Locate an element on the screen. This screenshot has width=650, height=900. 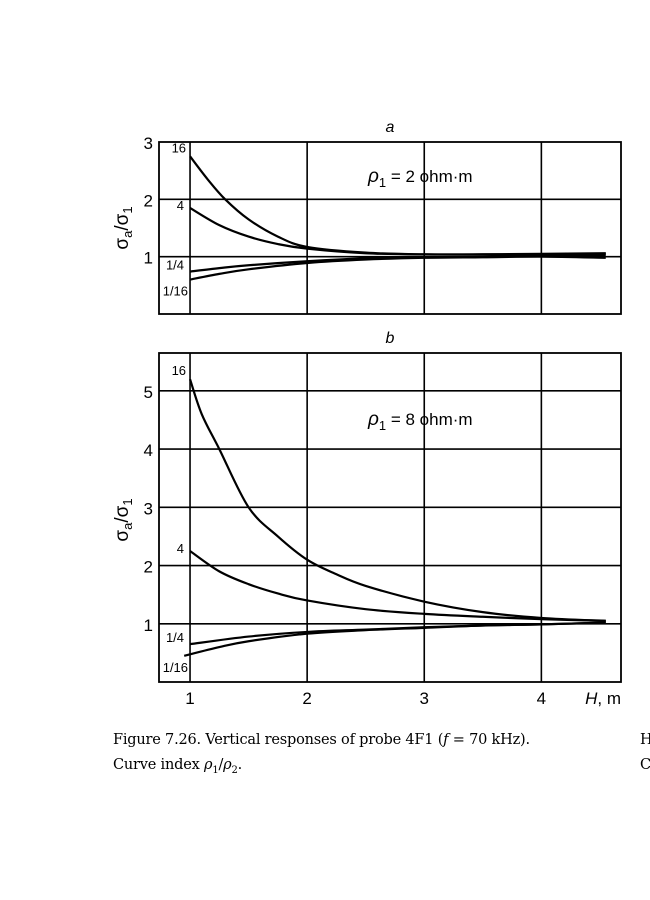
x-tick-label: 4 is located at coordinates (541, 698).